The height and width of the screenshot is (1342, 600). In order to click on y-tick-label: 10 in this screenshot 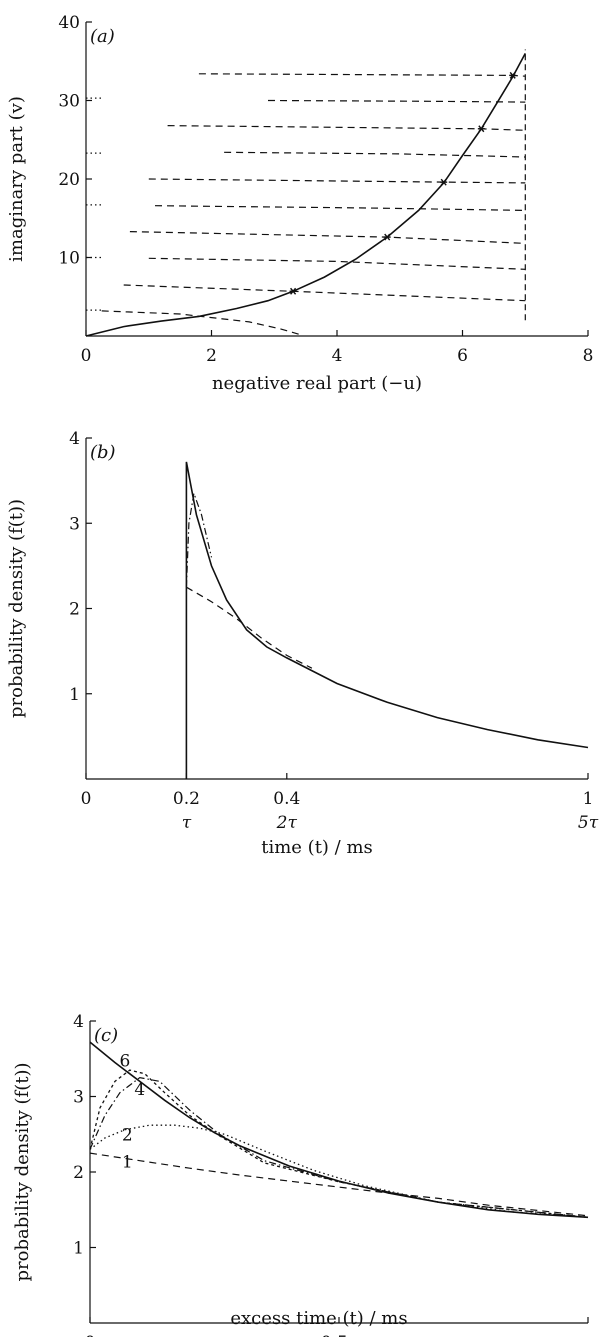, I will do `click(69, 259)`.